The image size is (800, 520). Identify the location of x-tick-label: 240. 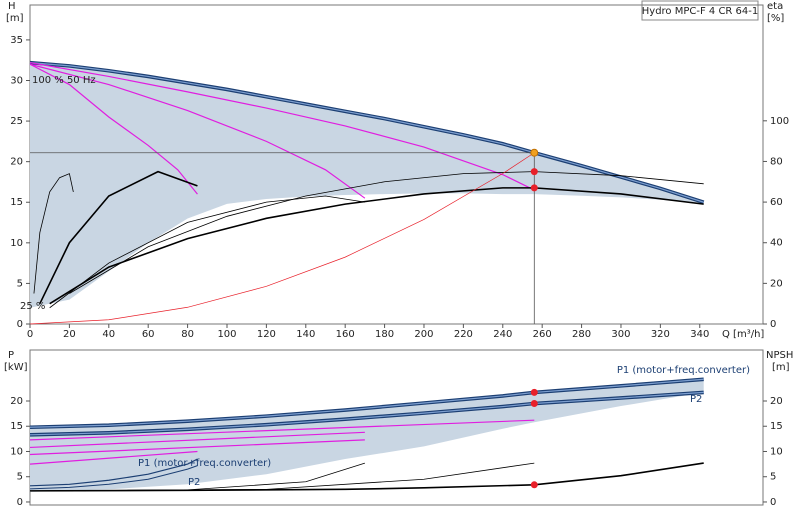
(502, 334).